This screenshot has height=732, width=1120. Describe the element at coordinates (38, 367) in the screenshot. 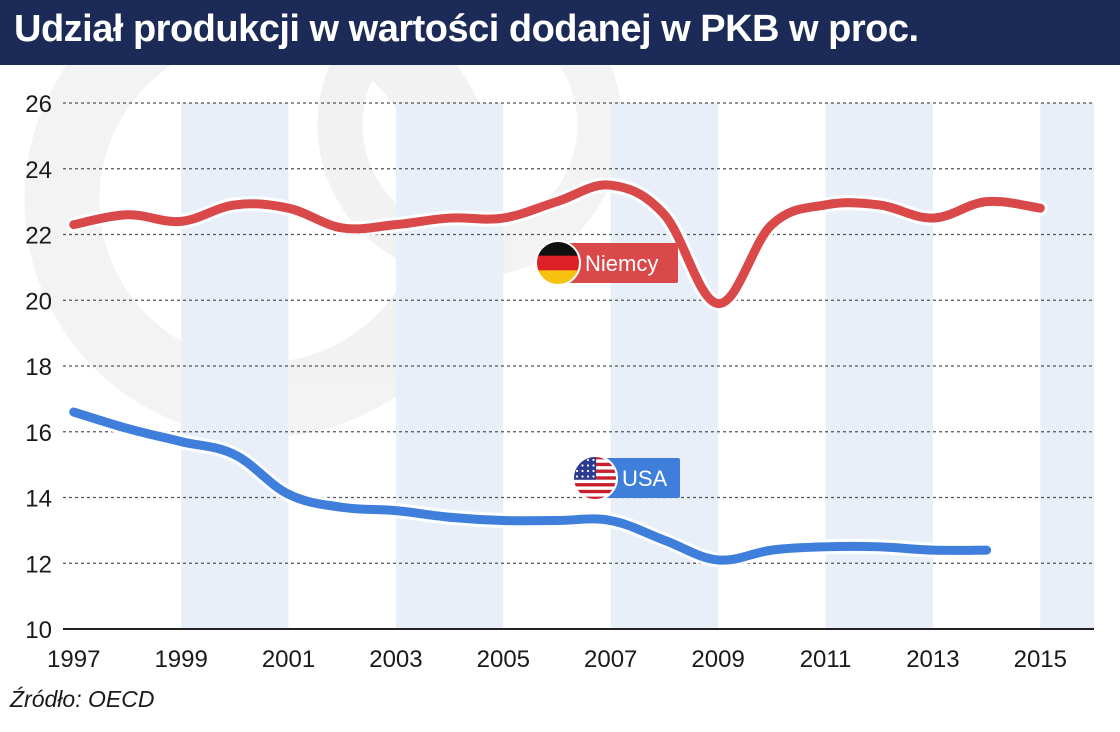

I see `y-tick-label: 18` at that location.